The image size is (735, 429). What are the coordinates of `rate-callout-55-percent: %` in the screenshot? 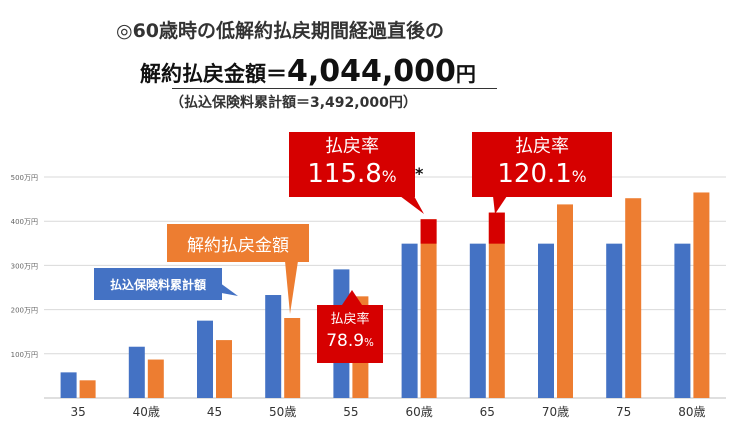 It's located at (369, 343).